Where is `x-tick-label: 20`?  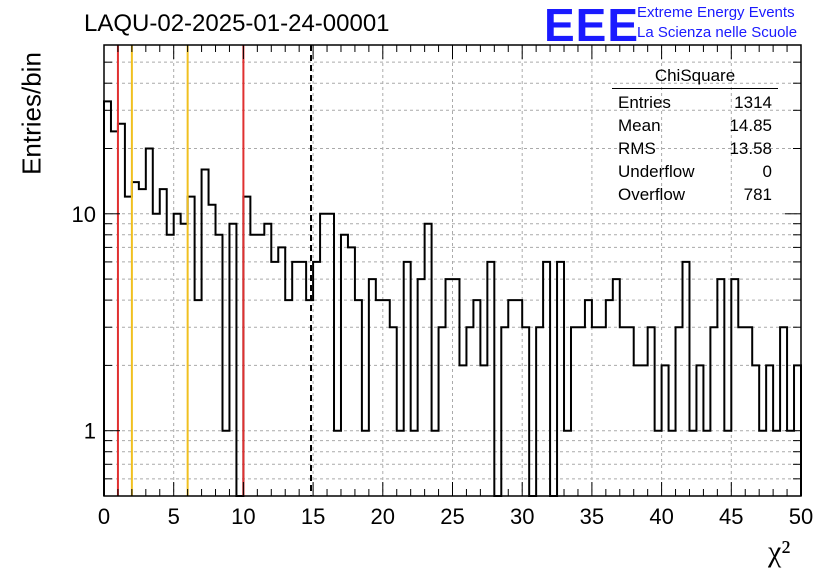
x-tick-label: 20 is located at coordinates (383, 516).